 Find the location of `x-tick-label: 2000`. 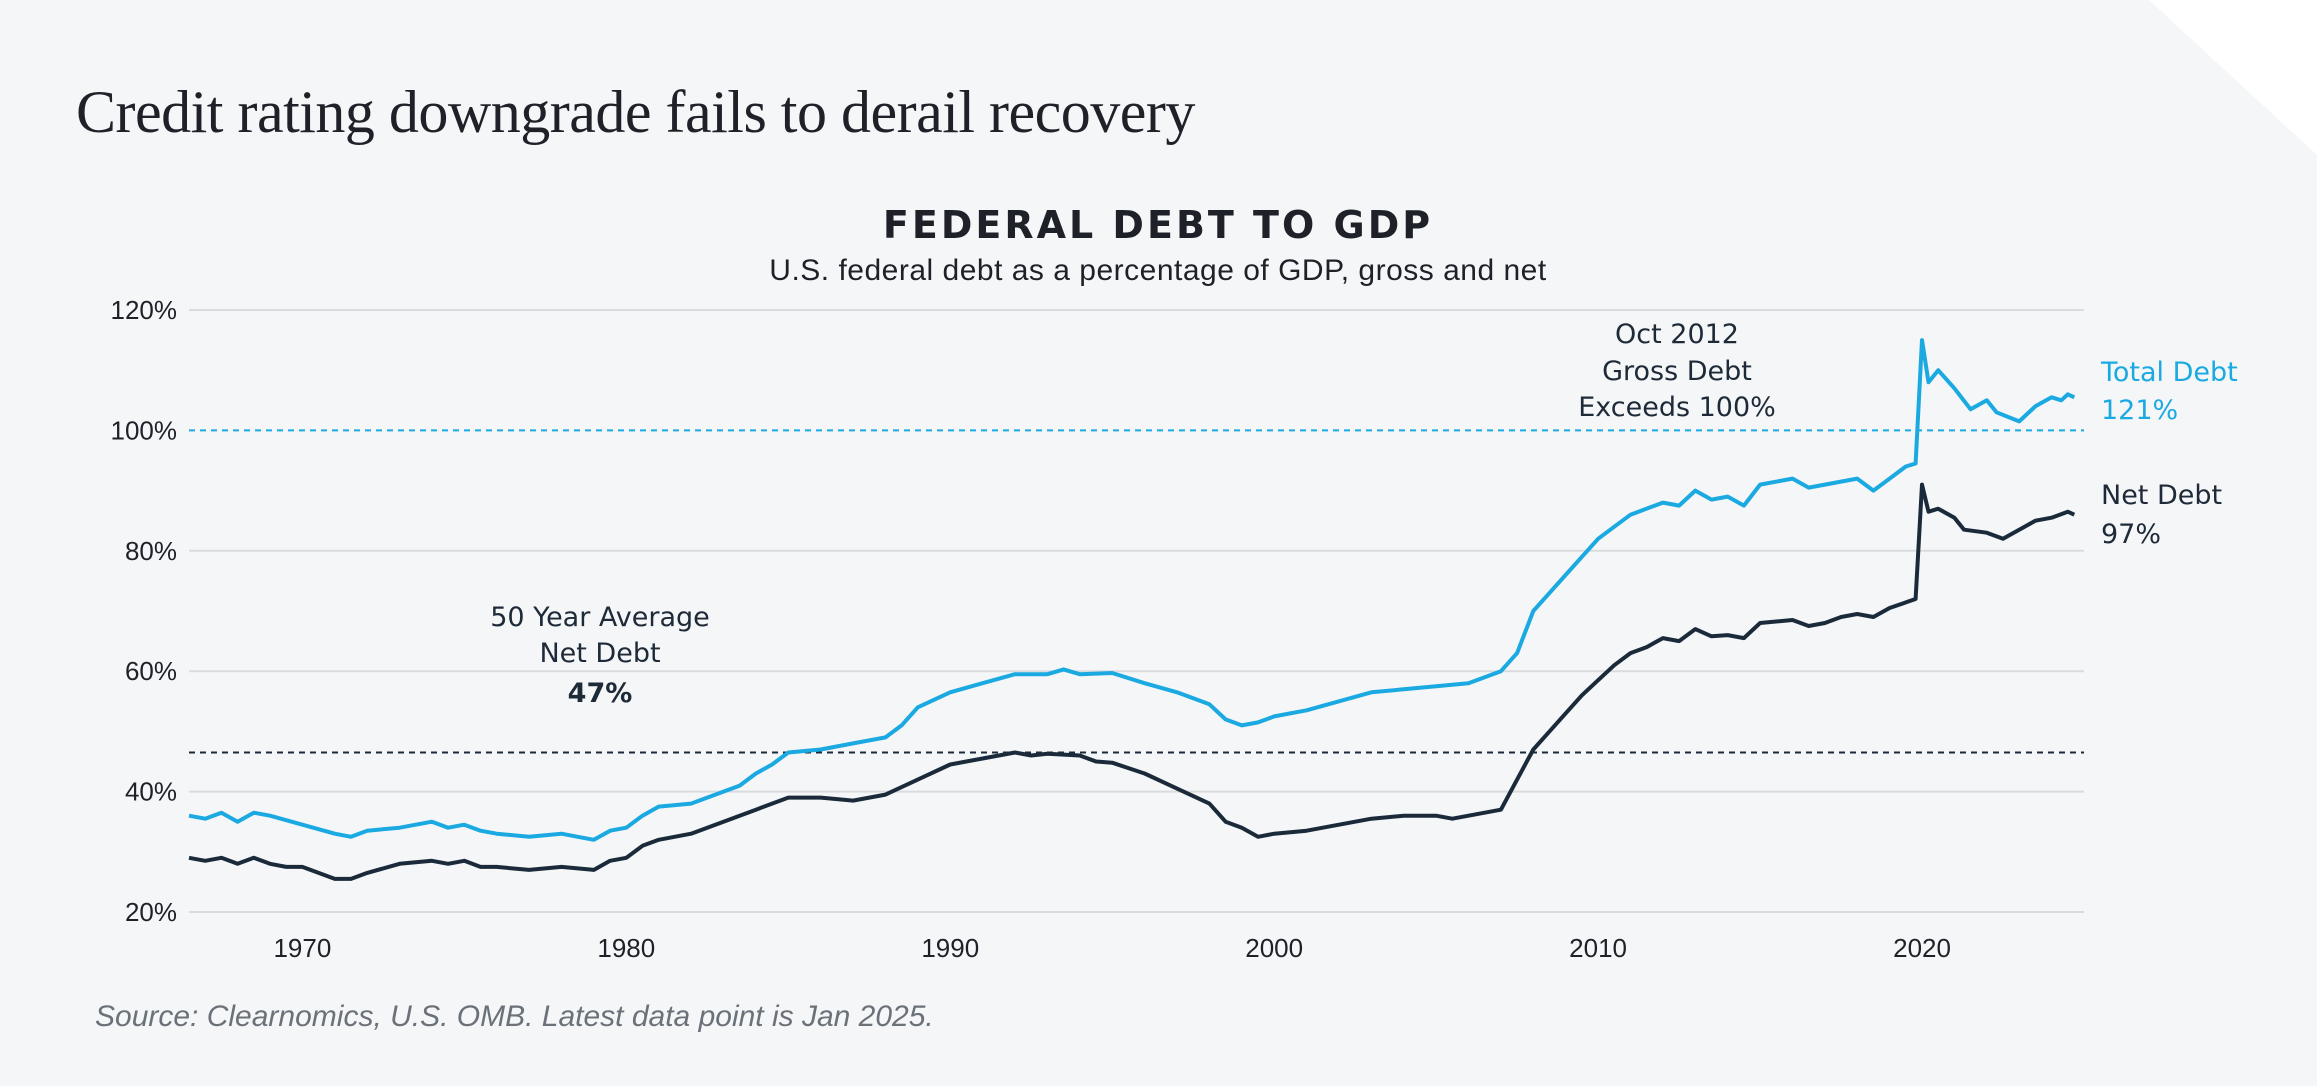

x-tick-label: 2000 is located at coordinates (1274, 948).